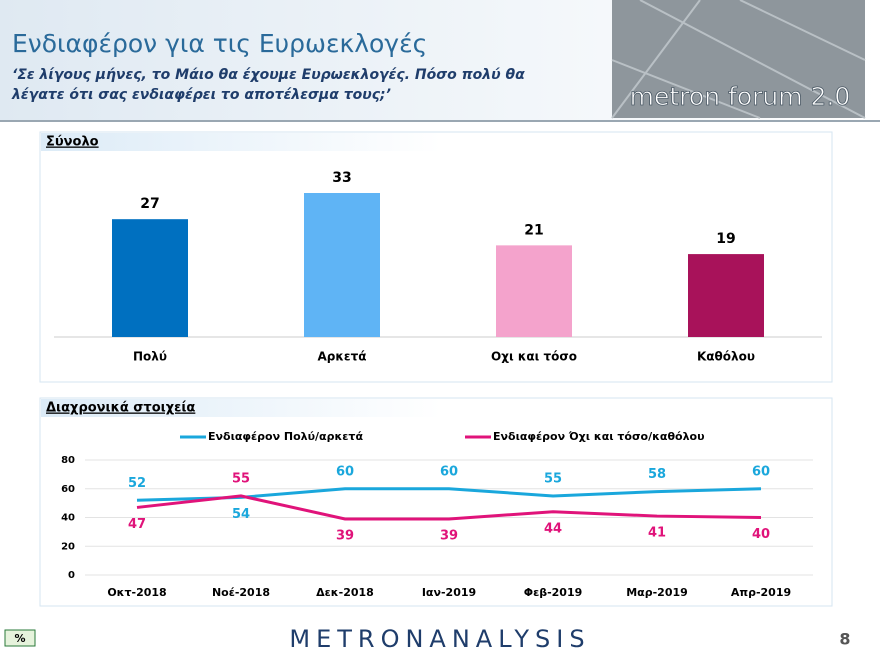  What do you see at coordinates (68, 489) in the screenshot?
I see `y-tick-label: 60` at bounding box center [68, 489].